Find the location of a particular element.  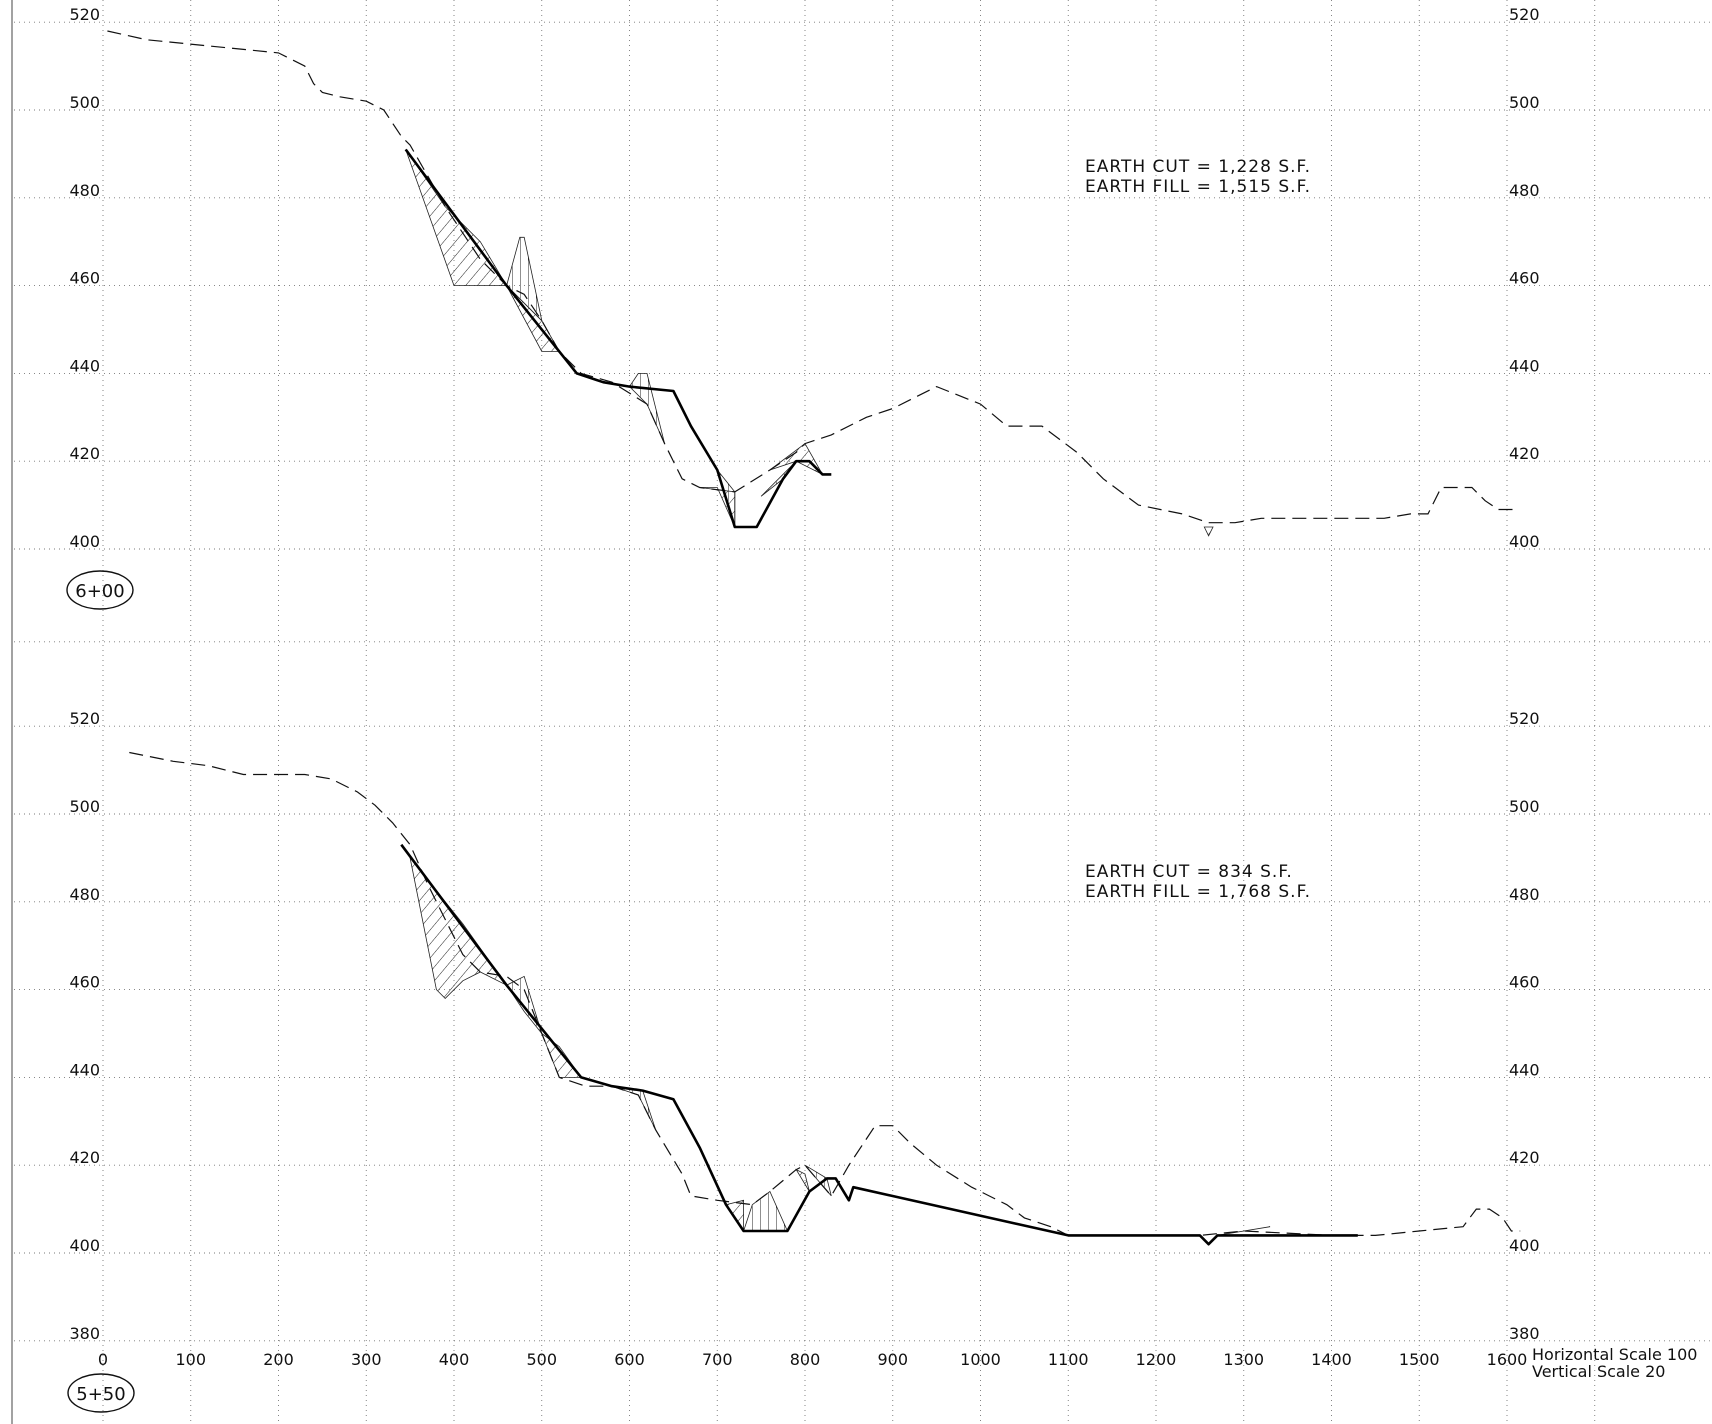

earth-fill-note-6-00: EARTH FILL = 1,515 S.F. is located at coordinates (1198, 187).